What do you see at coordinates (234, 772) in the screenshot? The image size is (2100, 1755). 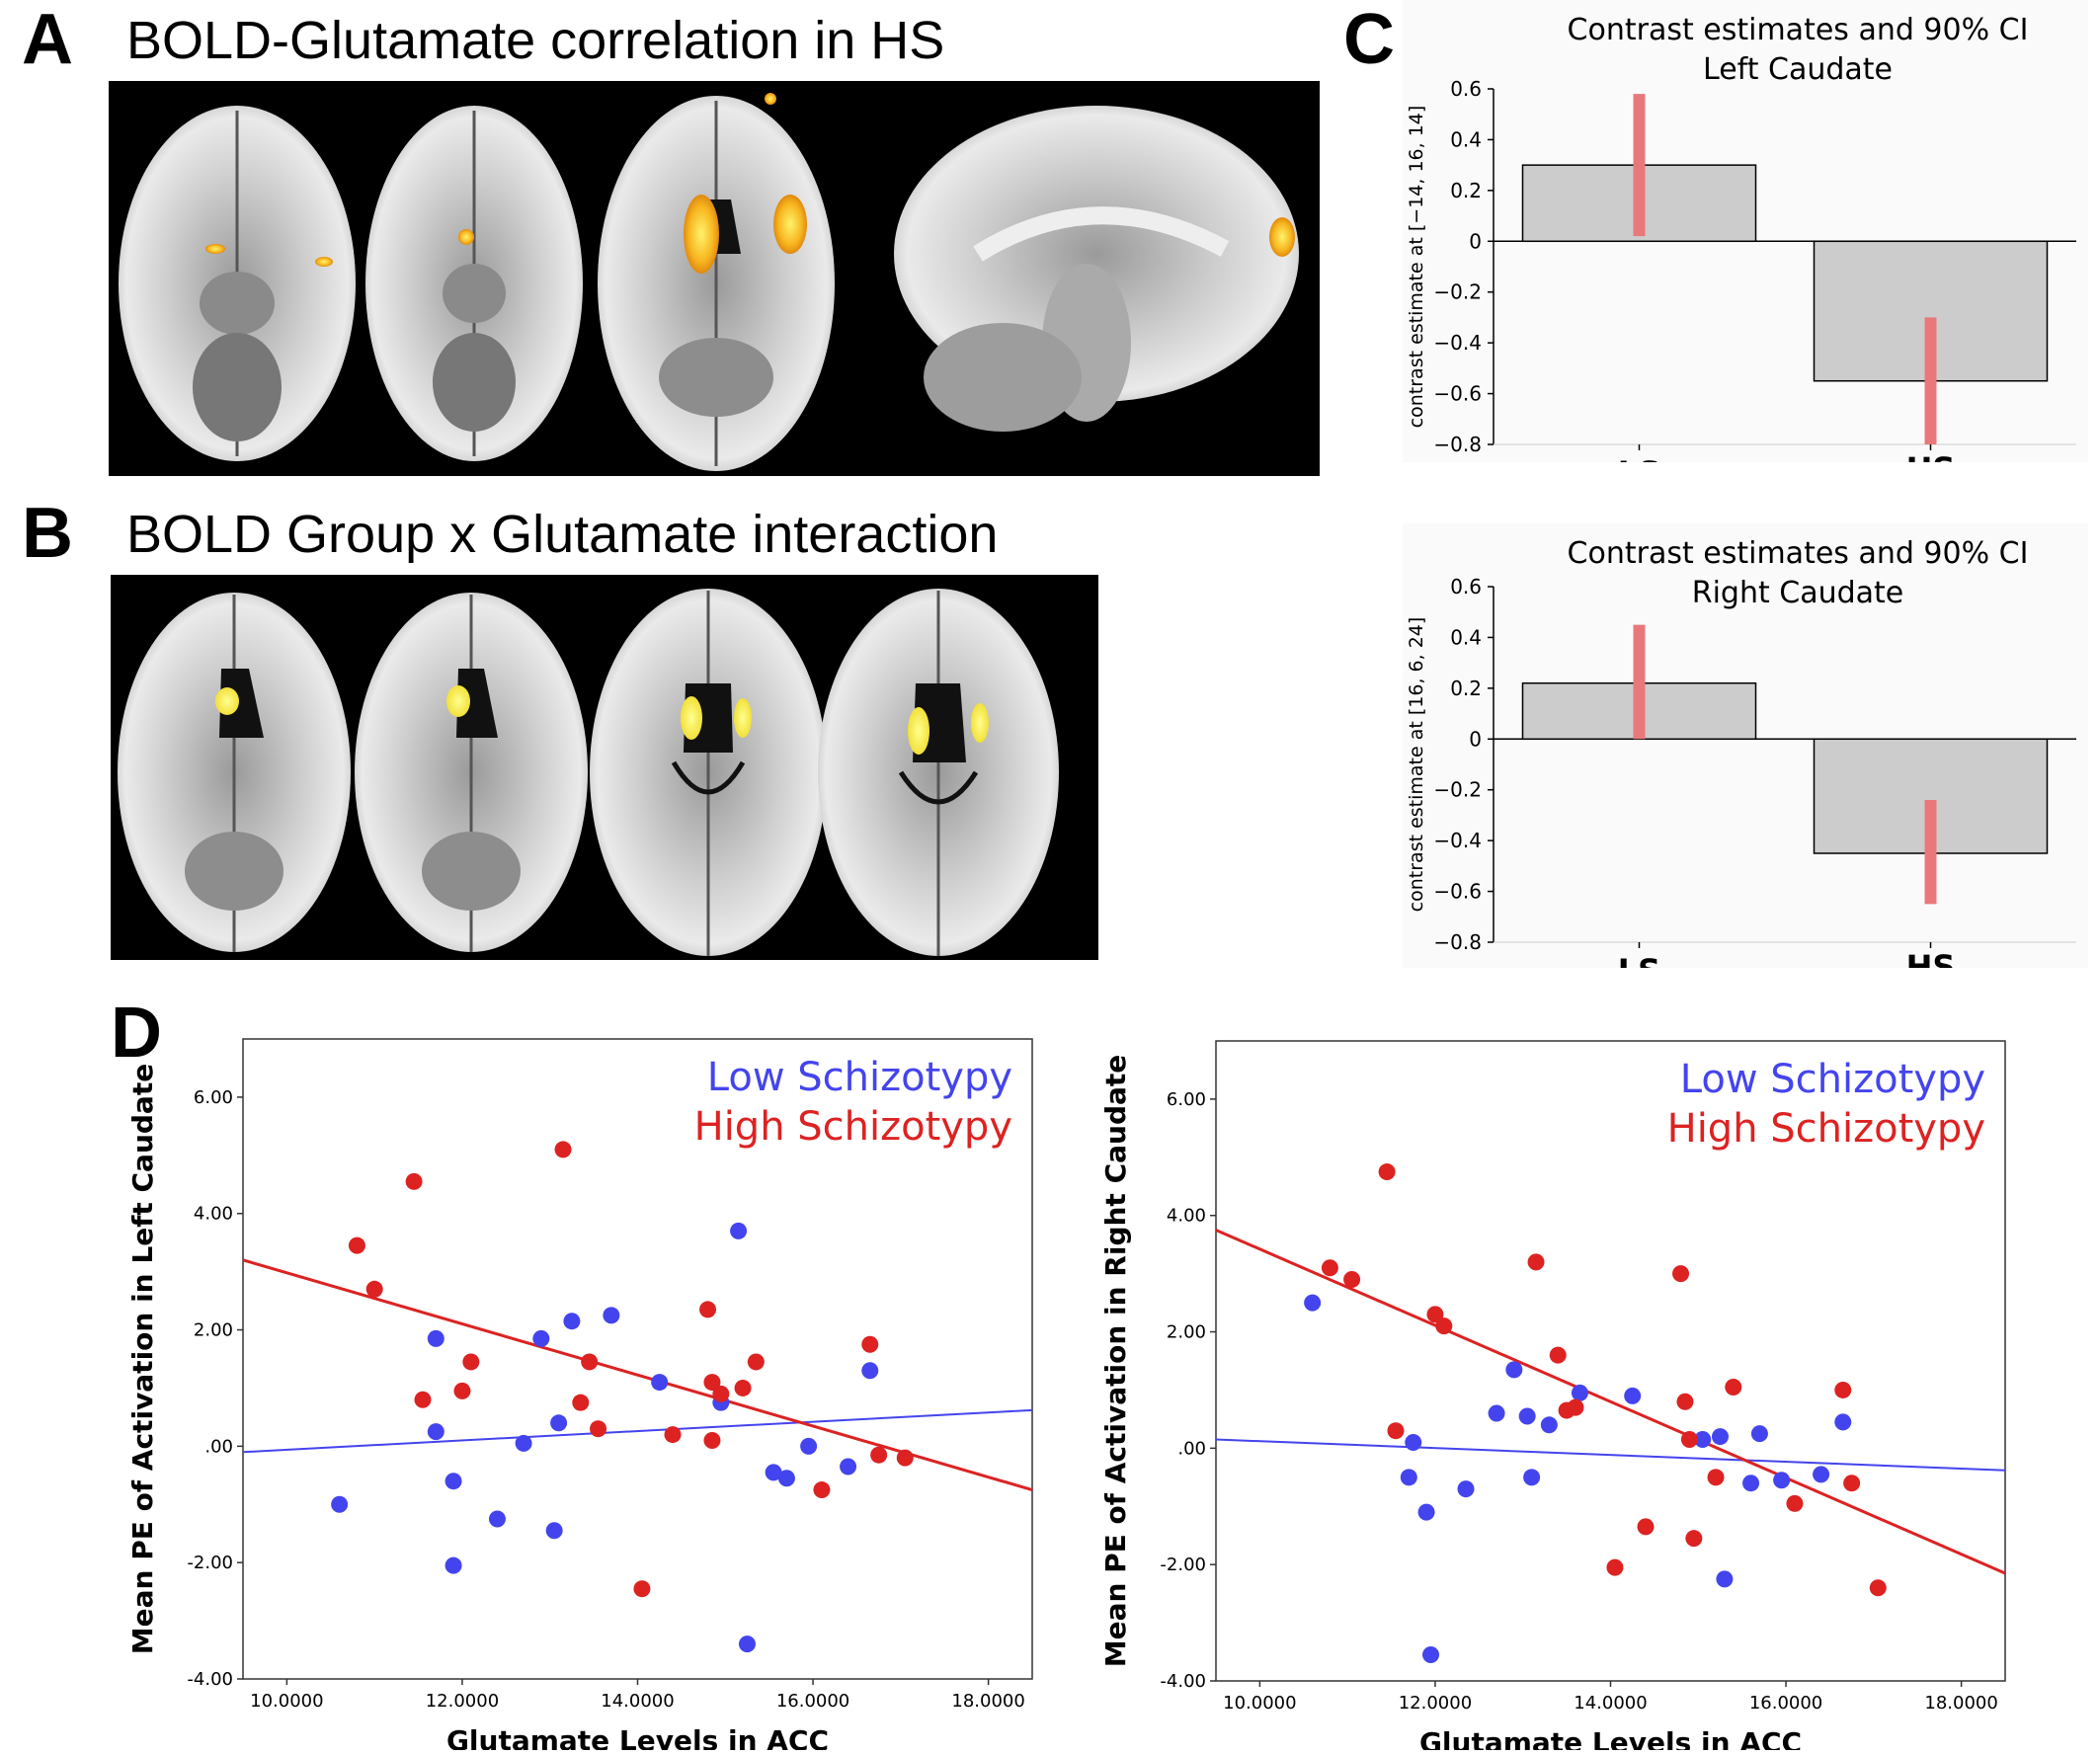 I see `axial-slice-b1` at bounding box center [234, 772].